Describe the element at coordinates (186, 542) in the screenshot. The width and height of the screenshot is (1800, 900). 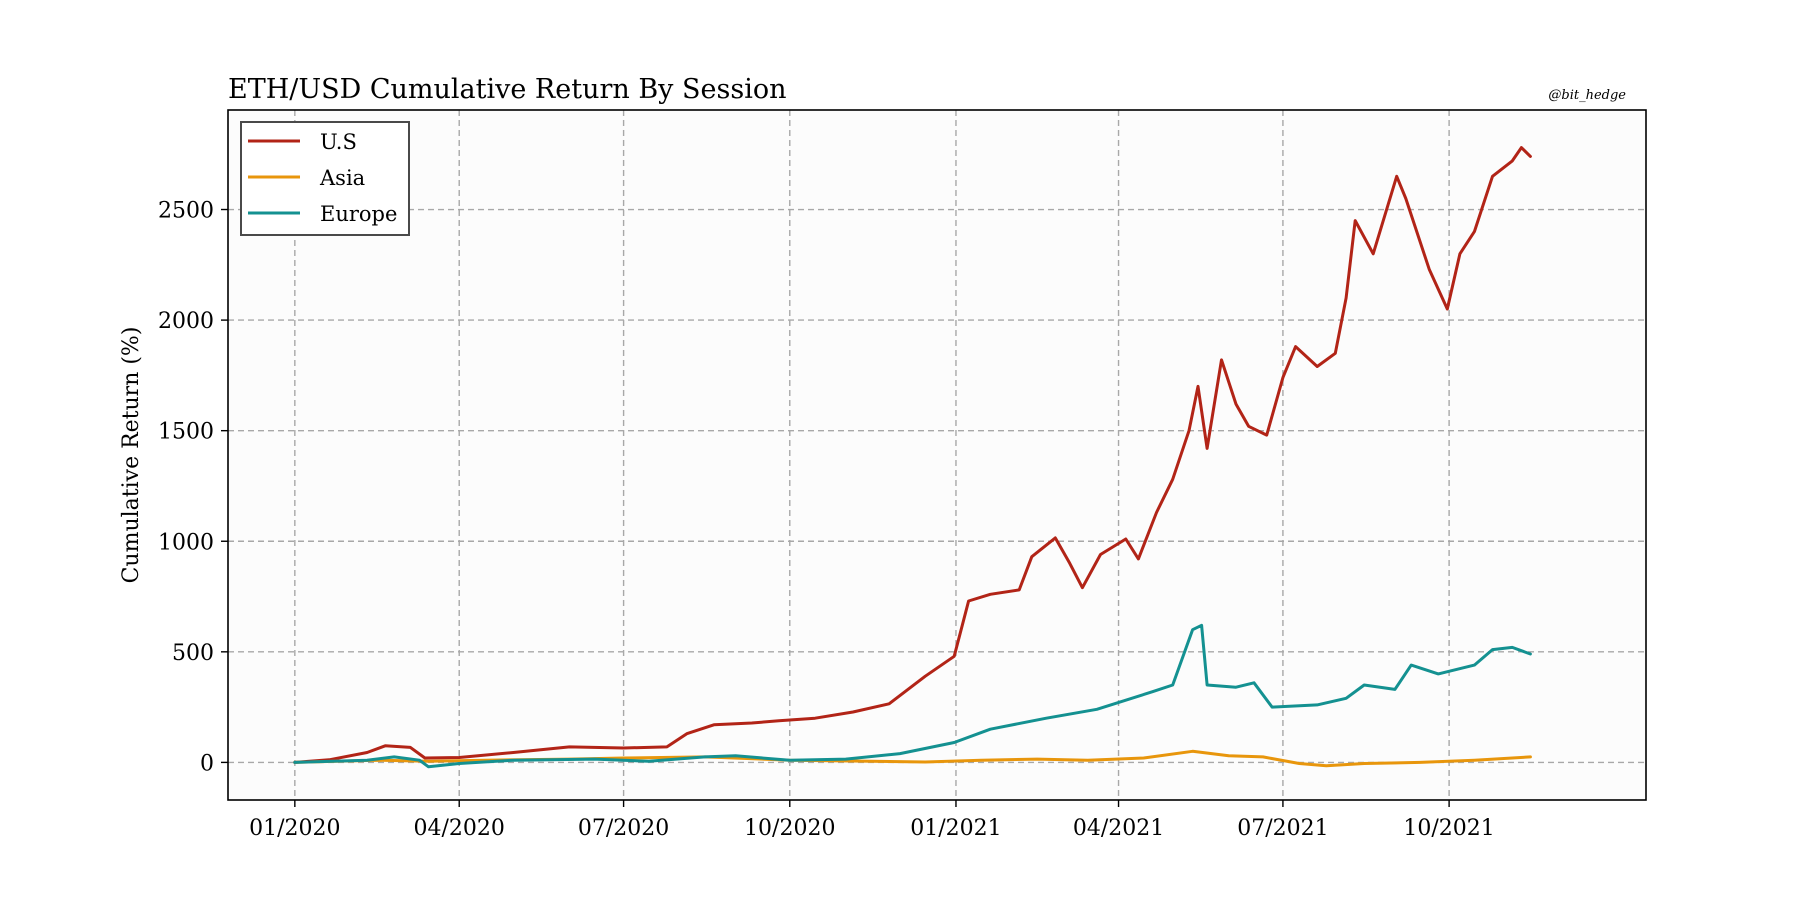
I see `y-tick-label: 1000` at that location.